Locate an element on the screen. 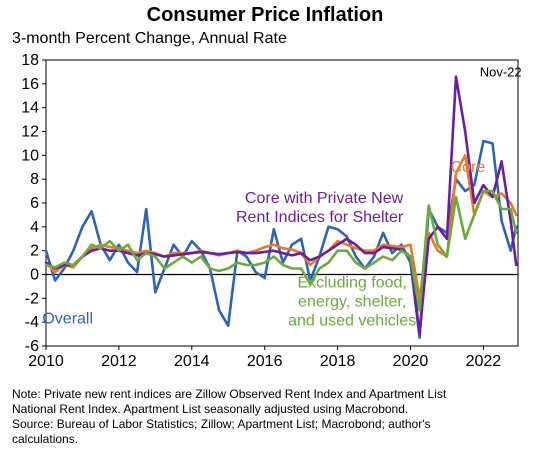 This screenshot has height=462, width=560. x-tick-label: 2014 is located at coordinates (192, 361).